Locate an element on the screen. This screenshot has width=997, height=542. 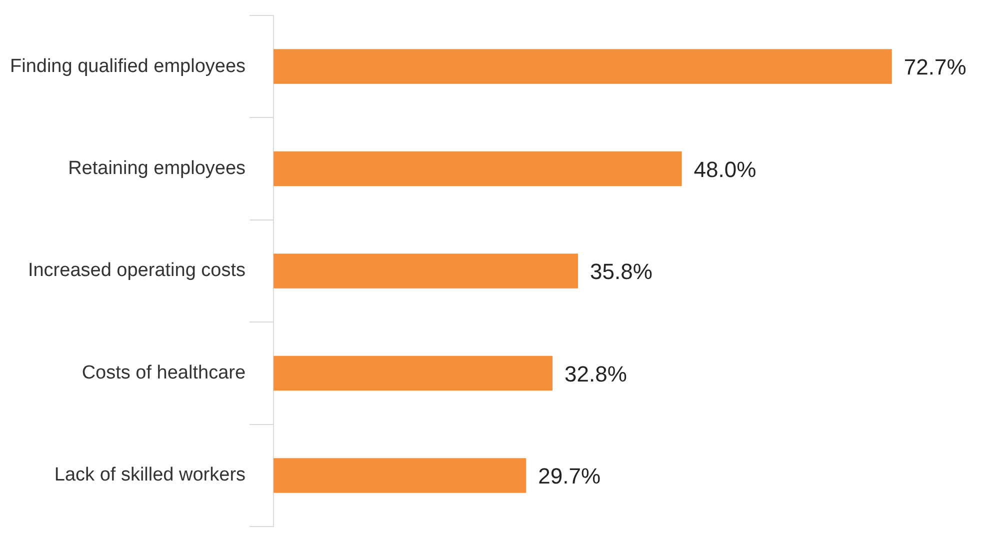
y-tick-label: Costs of healthcare is located at coordinates (164, 373).